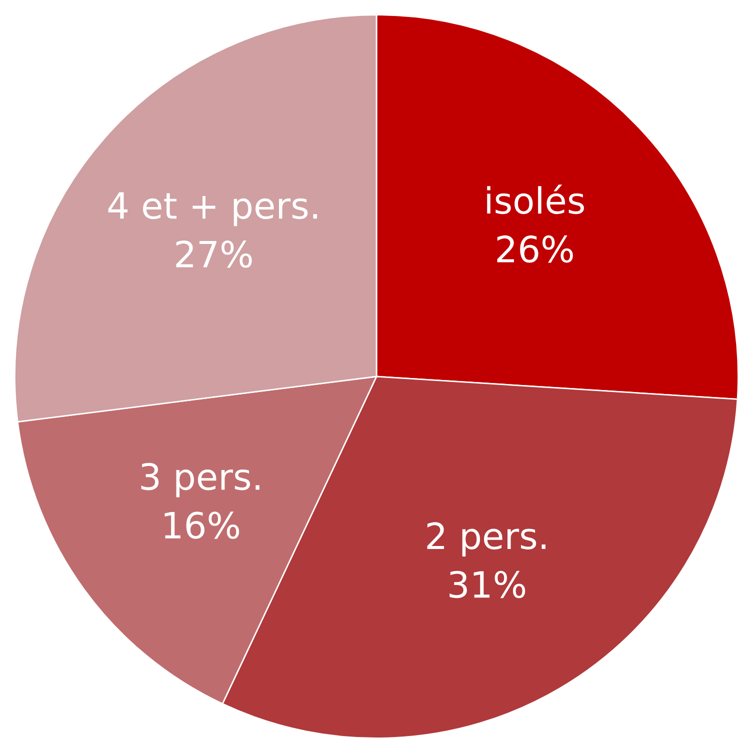  Describe the element at coordinates (202, 525) in the screenshot. I see `data-label: 16%` at that location.